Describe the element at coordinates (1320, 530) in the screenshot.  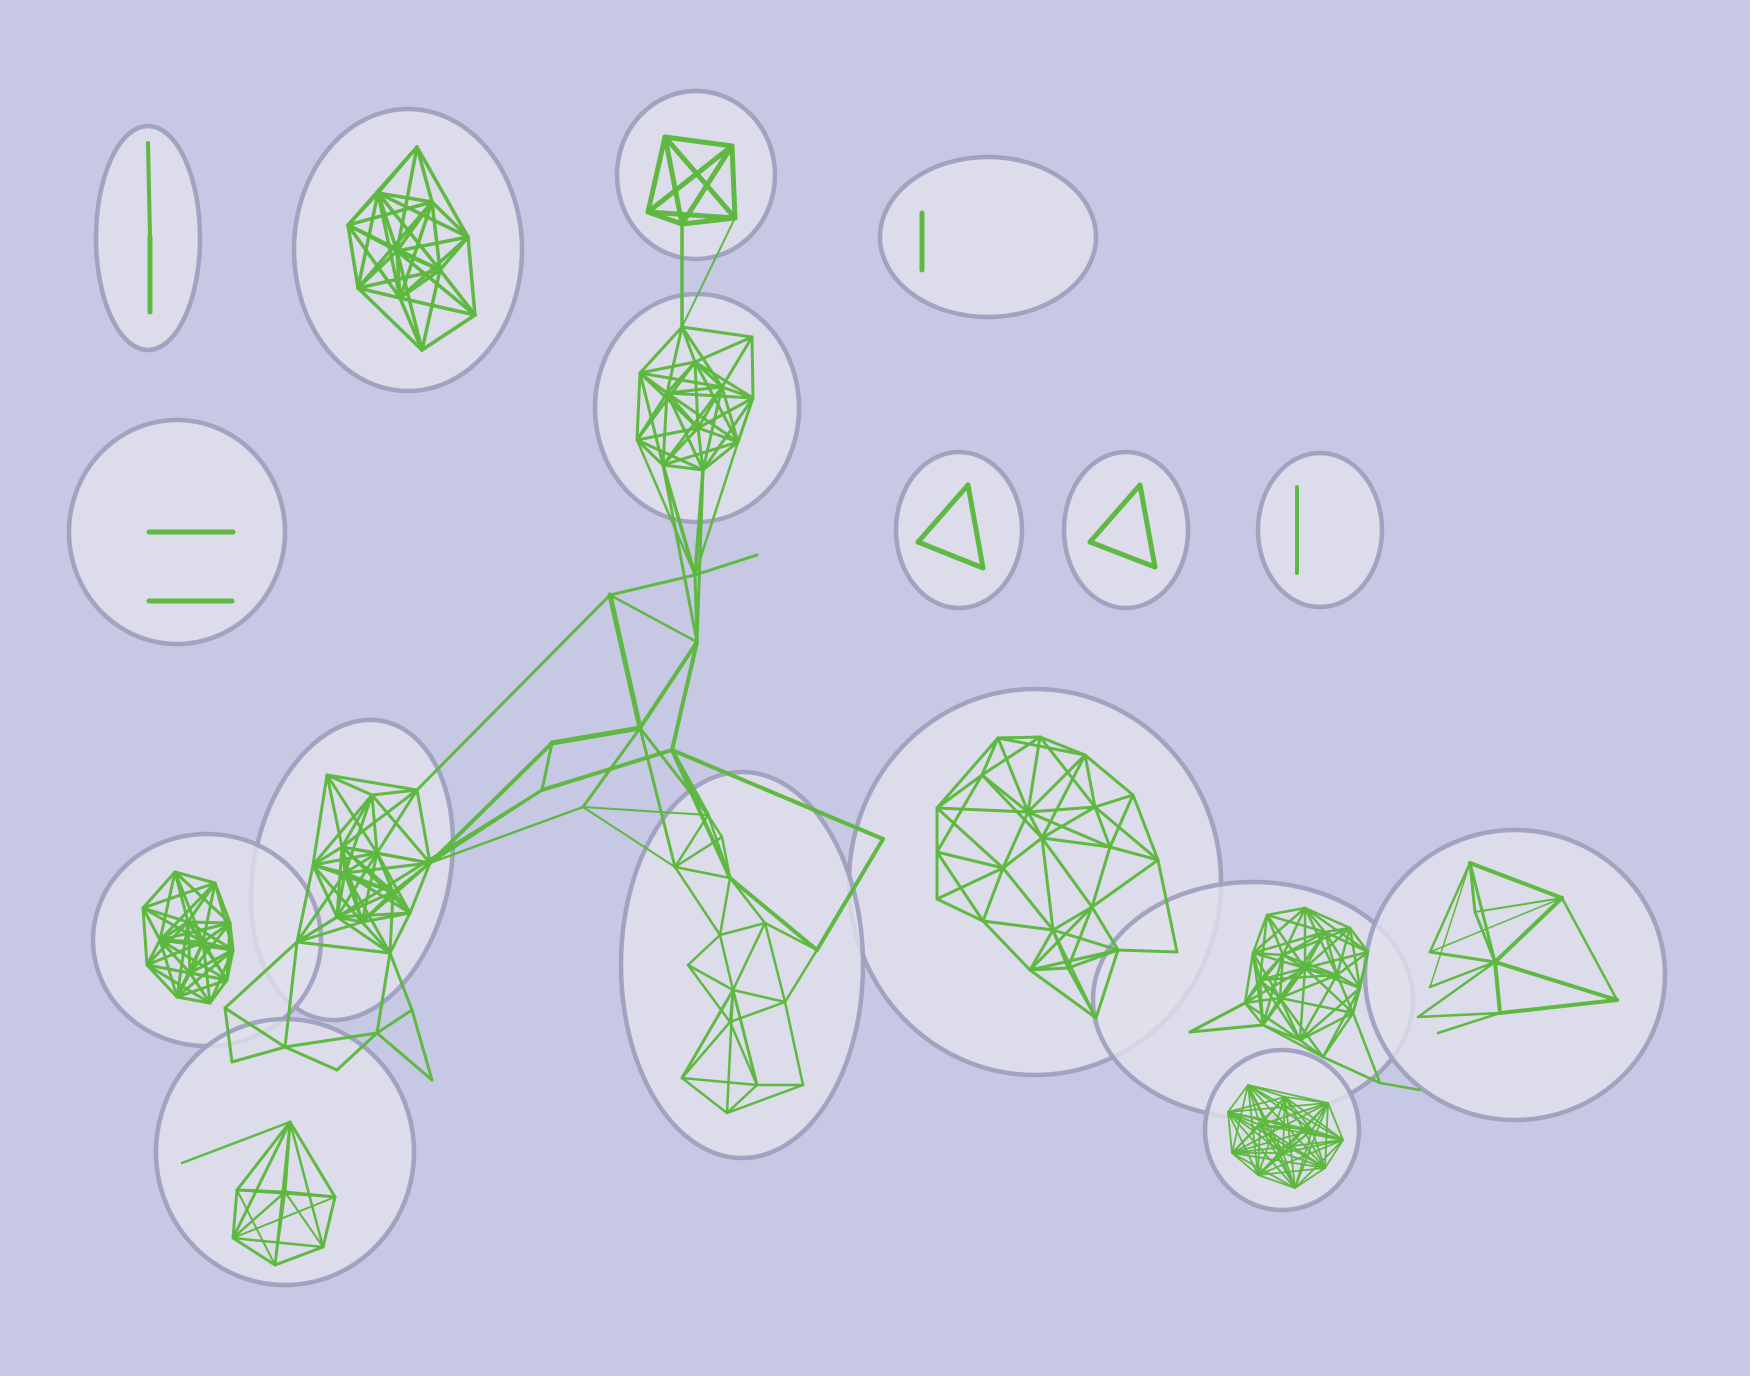
I see `cluster-ellipse-lp` at that location.